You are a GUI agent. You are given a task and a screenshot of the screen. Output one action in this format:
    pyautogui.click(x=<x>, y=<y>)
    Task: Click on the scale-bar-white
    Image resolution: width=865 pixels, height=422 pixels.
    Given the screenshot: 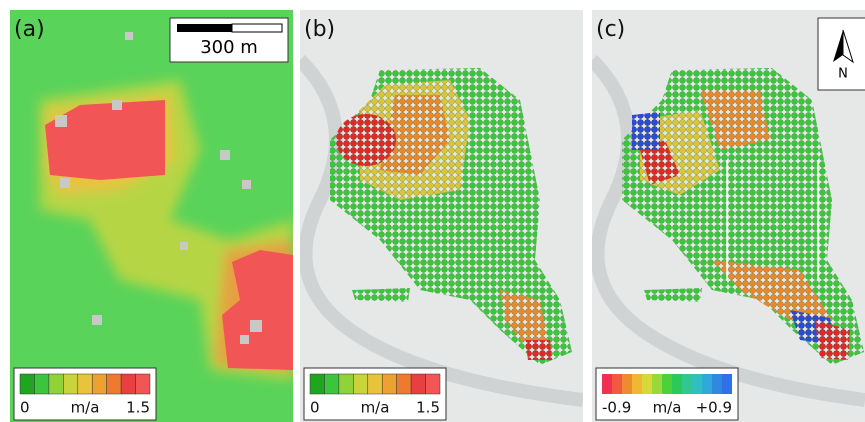 What is the action you would take?
    pyautogui.click(x=257, y=28)
    